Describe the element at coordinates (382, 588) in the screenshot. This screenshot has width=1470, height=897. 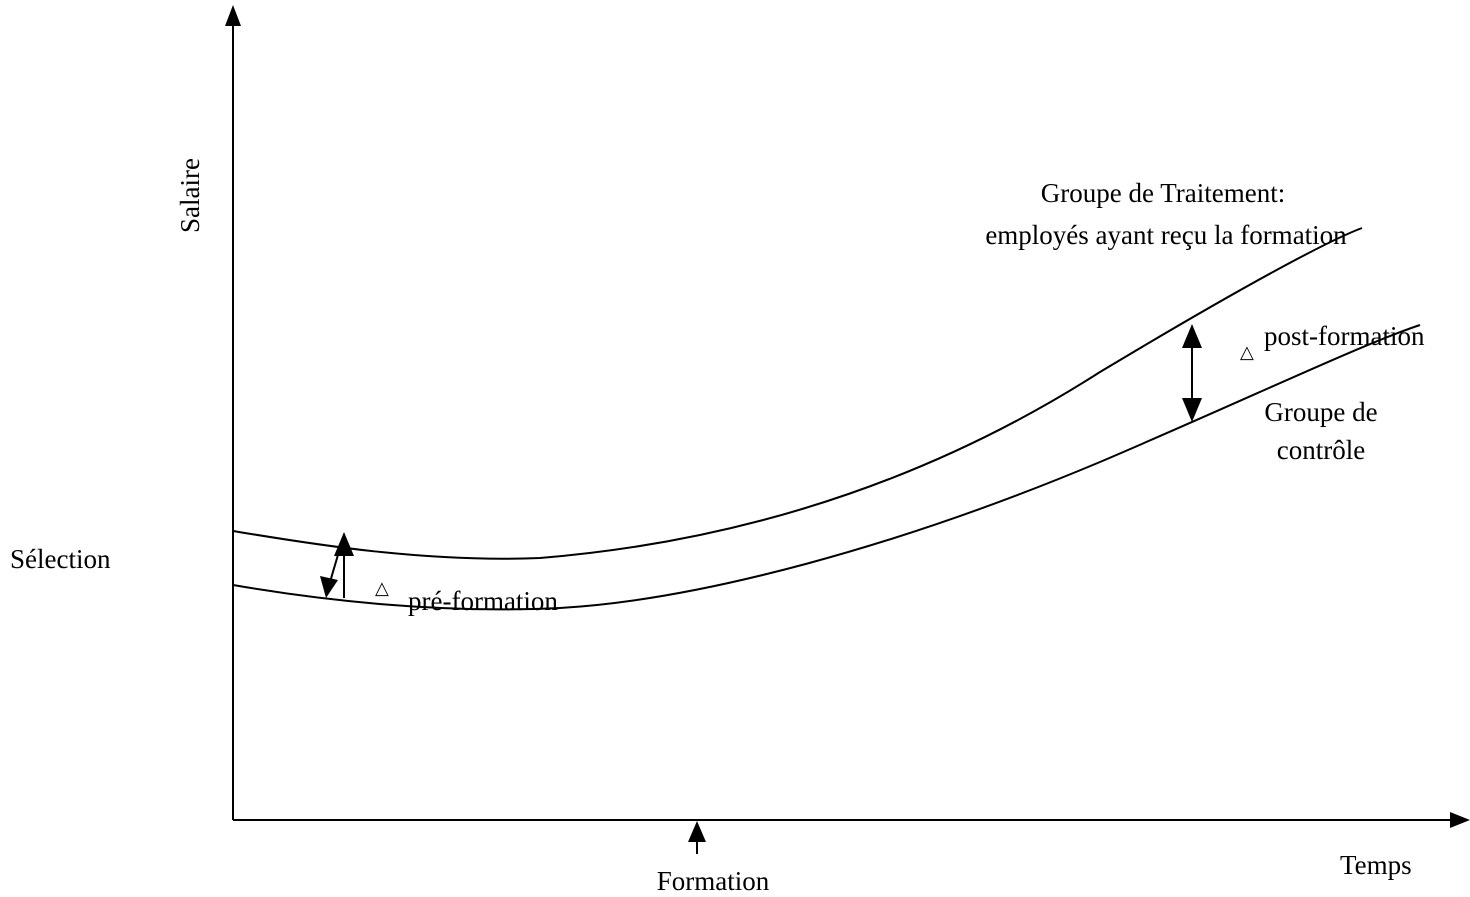
I see `pre-delta-symbol: △` at that location.